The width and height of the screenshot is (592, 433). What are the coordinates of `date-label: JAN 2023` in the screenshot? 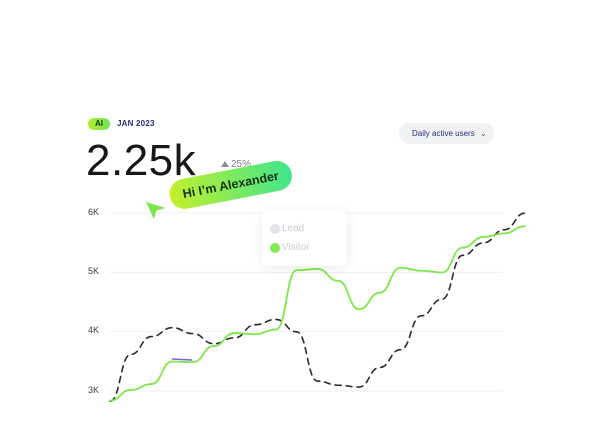 It's located at (136, 123).